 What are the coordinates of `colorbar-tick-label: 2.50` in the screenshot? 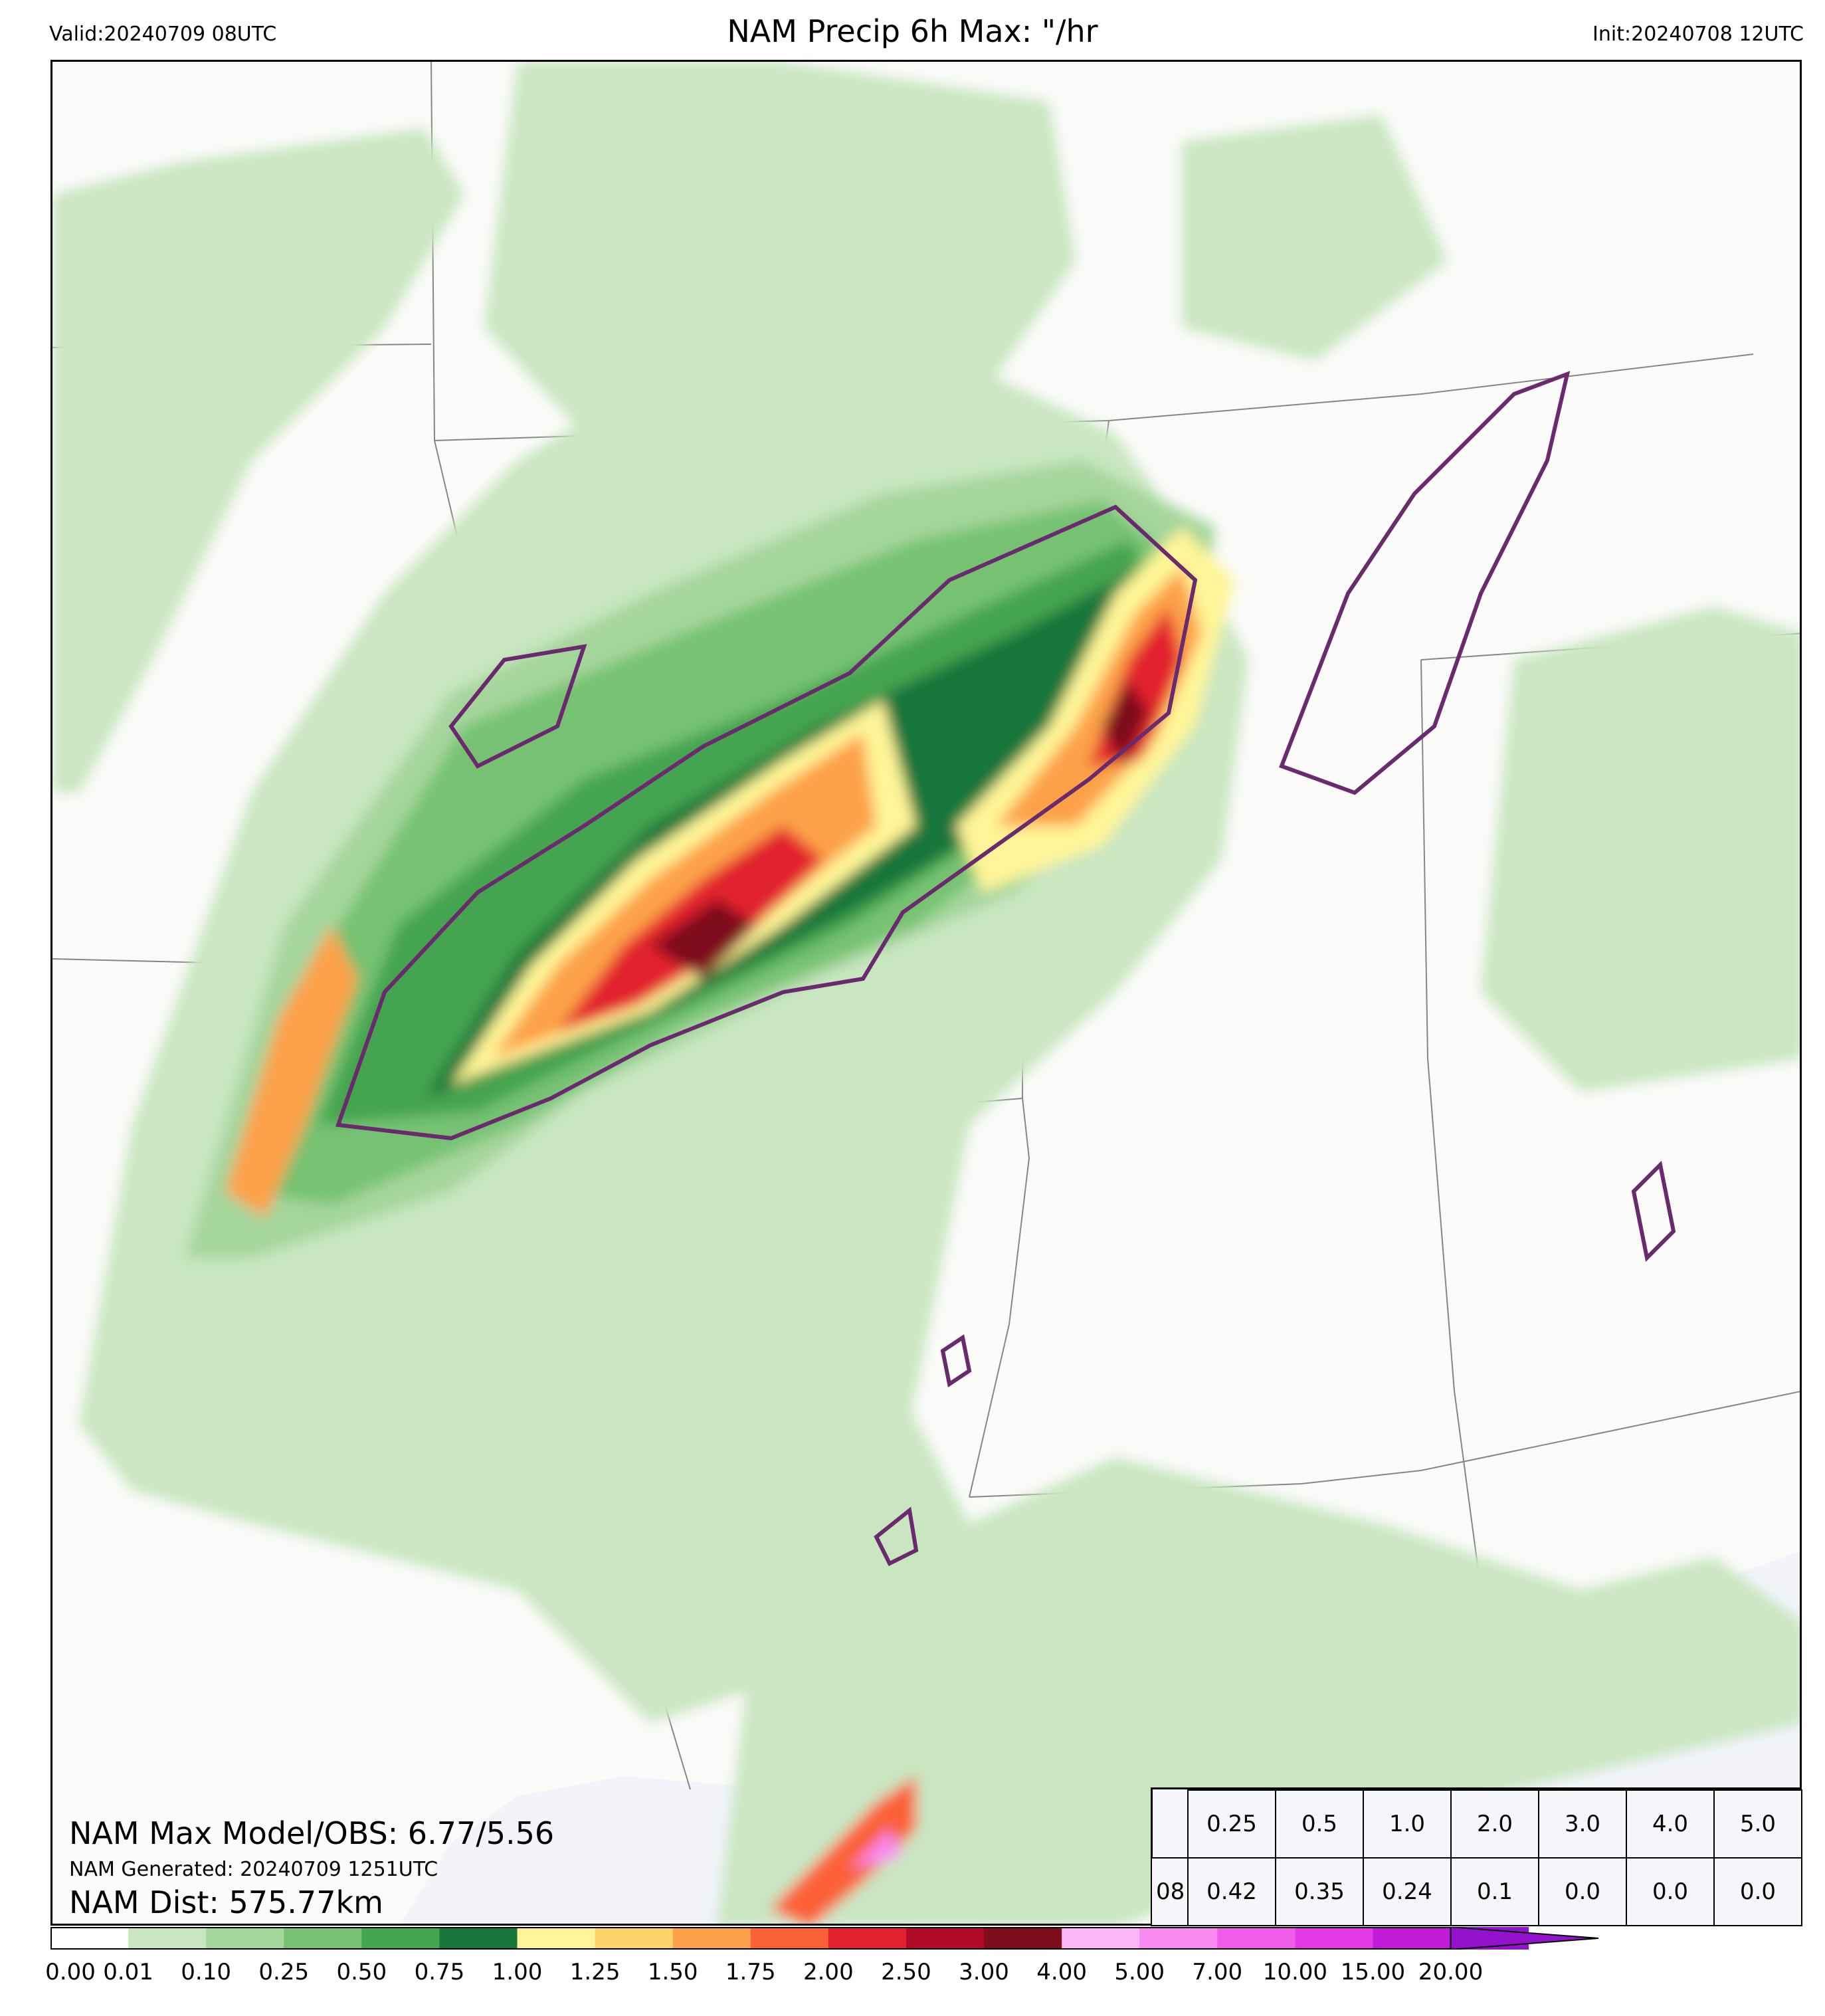 It's located at (906, 1972).